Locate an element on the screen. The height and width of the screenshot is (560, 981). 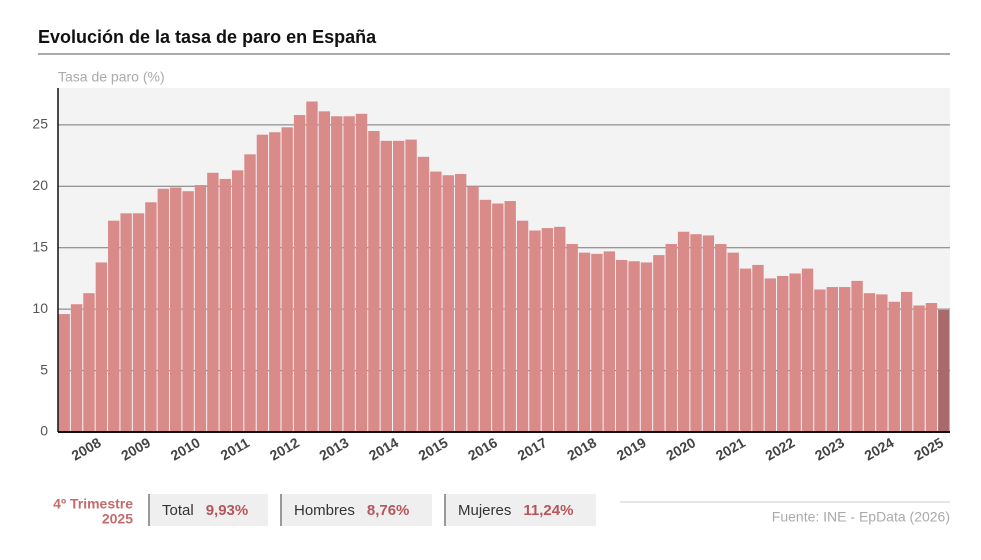
x-tick-label: 2010 is located at coordinates (185, 449).